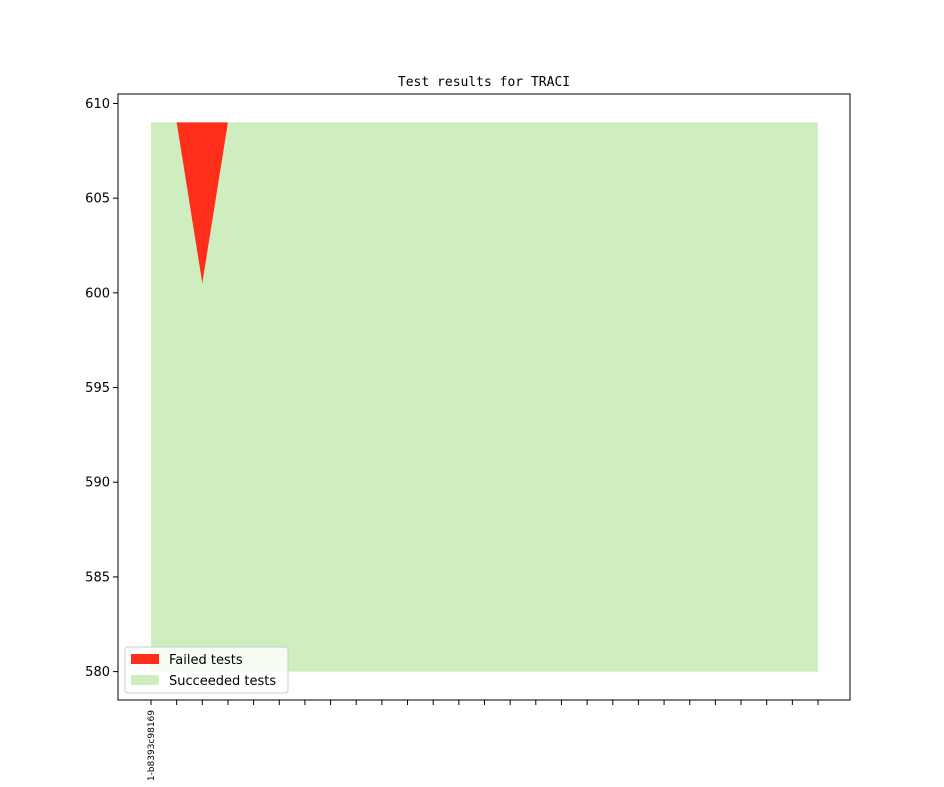  I want to click on legend: Failed tests Succeeded tests, so click(206, 670).